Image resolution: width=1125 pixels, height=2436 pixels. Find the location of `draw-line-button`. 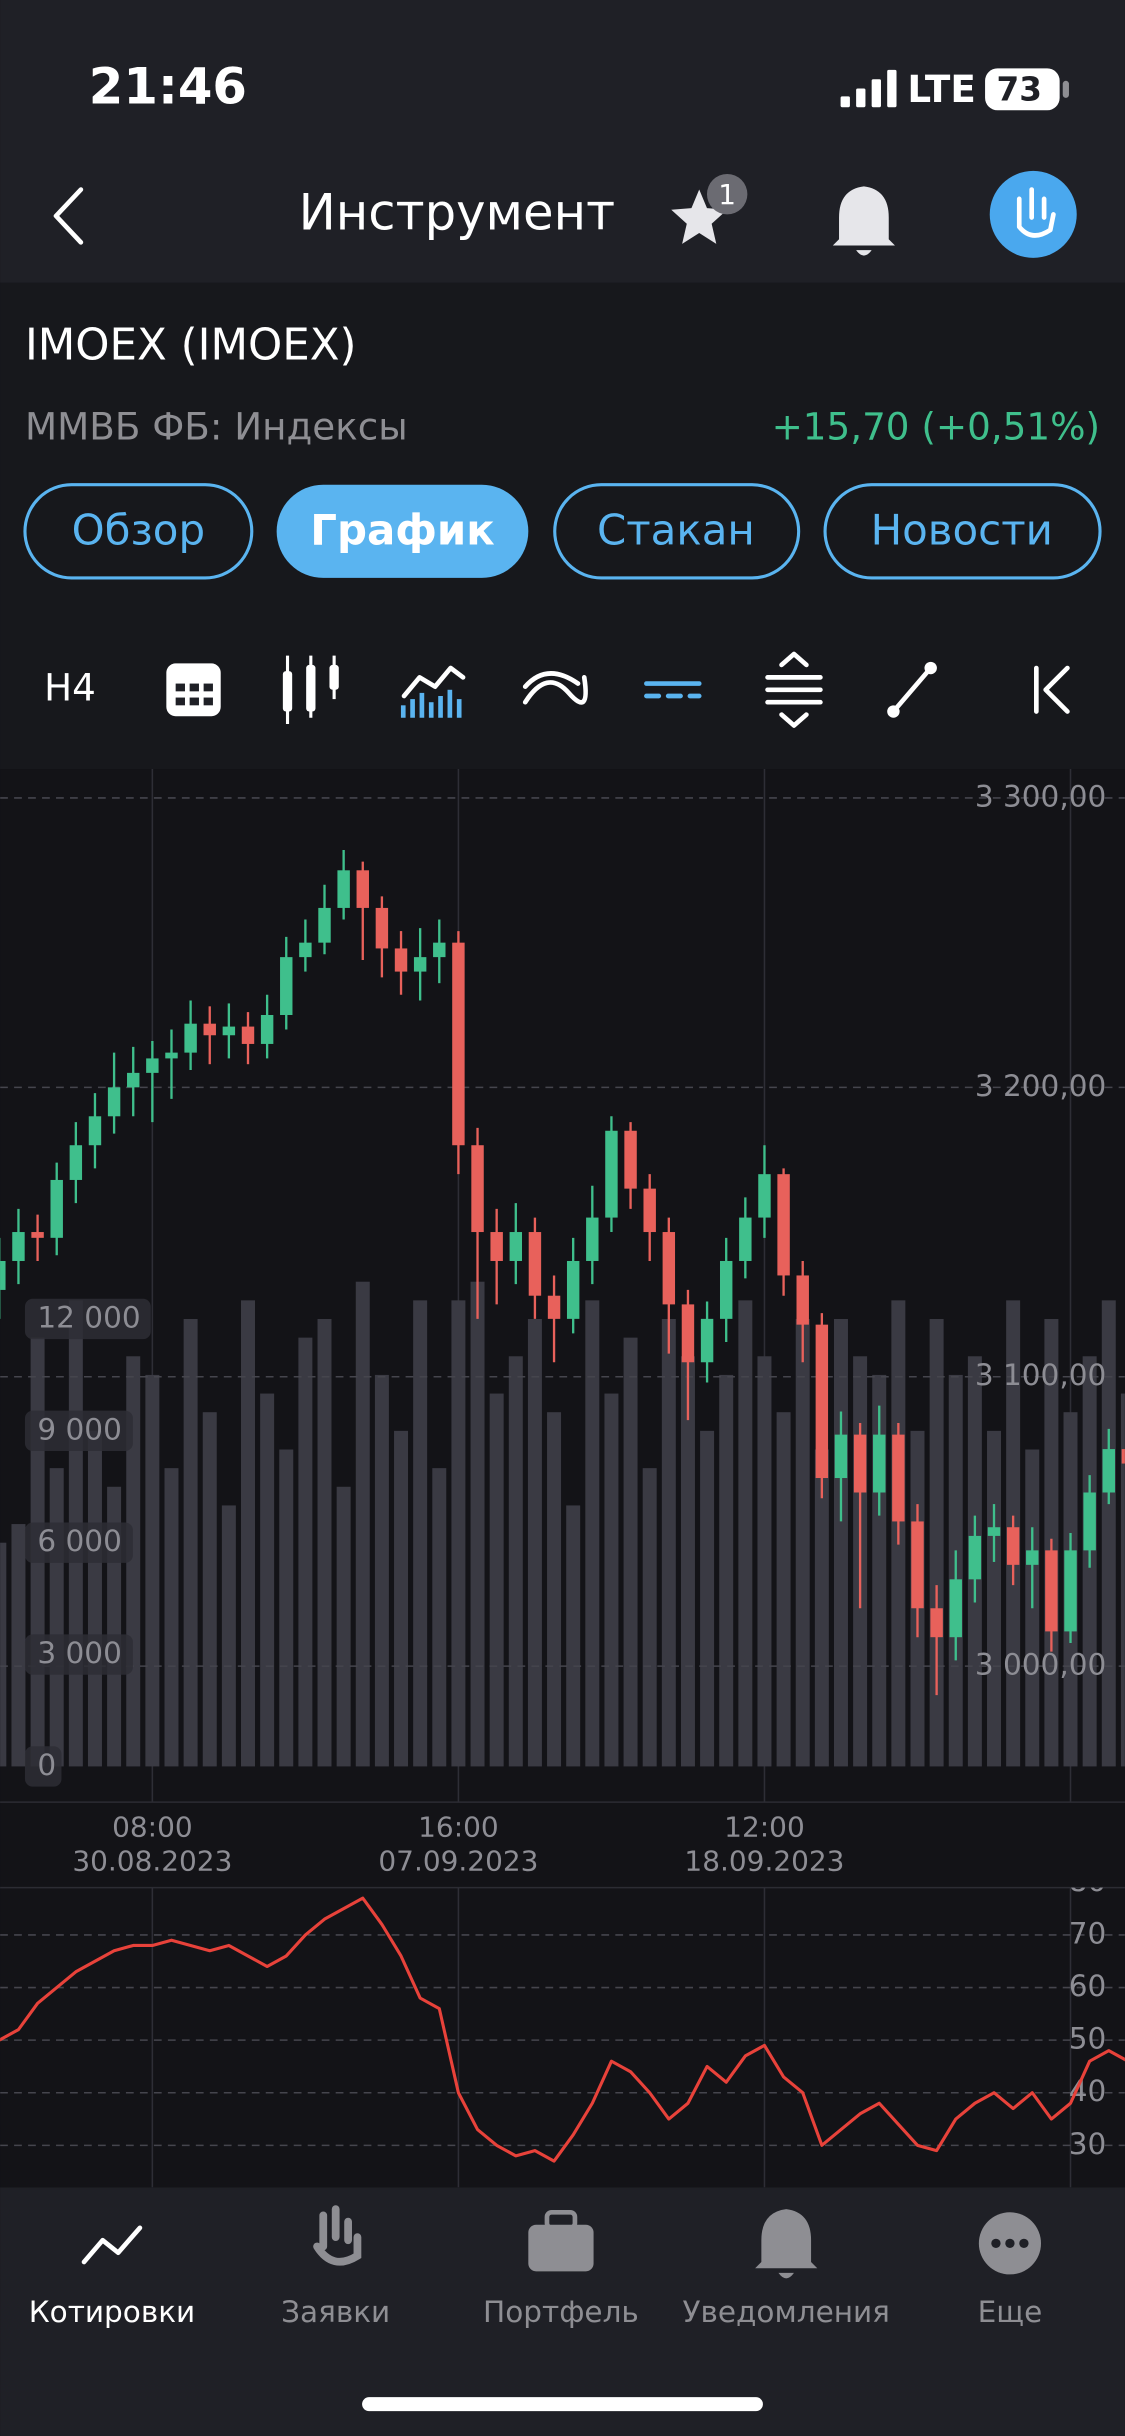

draw-line-button is located at coordinates (912, 689).